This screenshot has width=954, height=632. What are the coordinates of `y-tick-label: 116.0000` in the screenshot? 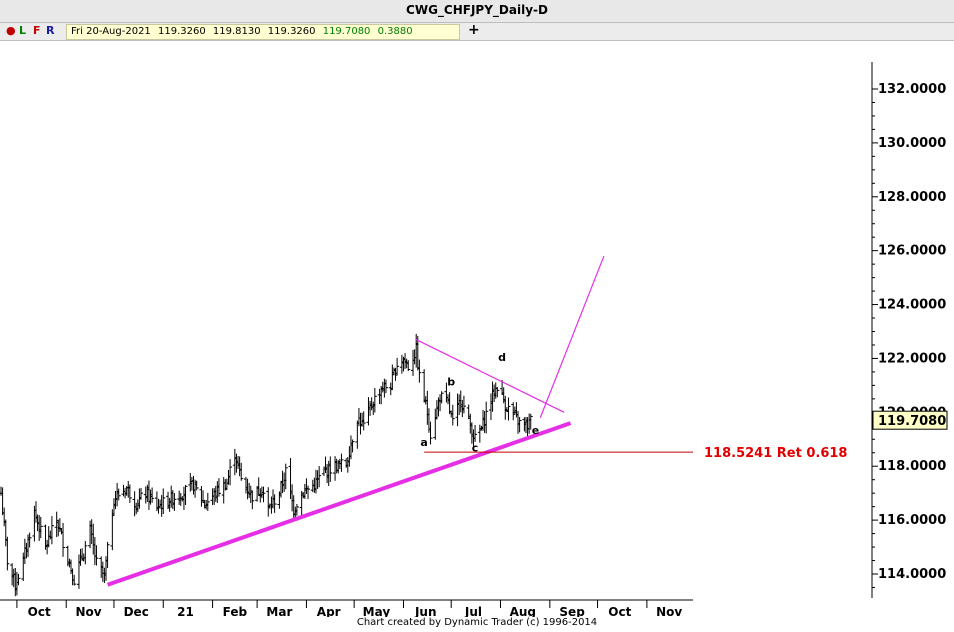 It's located at (912, 520).